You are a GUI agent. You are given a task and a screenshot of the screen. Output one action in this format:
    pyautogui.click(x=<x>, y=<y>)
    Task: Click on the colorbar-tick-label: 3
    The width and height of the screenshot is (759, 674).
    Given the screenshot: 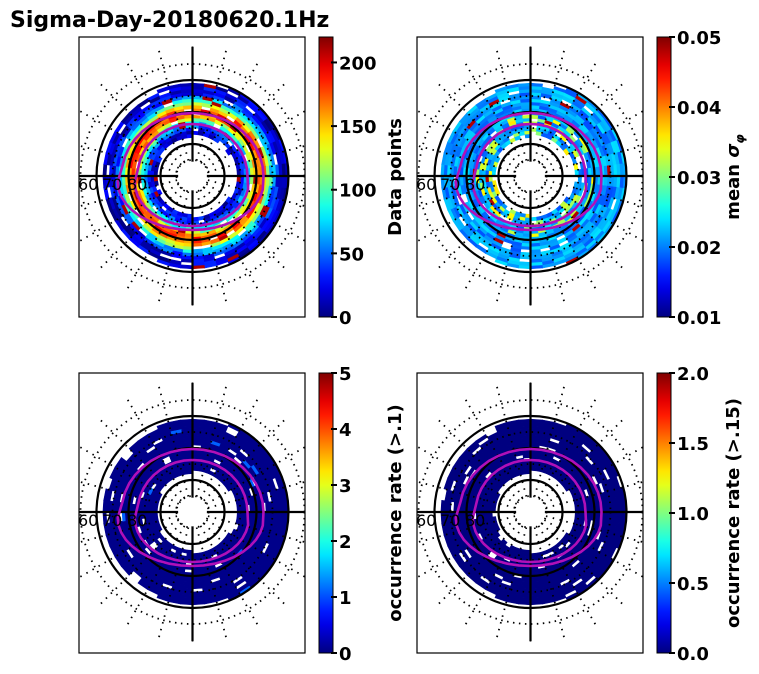 What is the action you would take?
    pyautogui.click(x=345, y=486)
    